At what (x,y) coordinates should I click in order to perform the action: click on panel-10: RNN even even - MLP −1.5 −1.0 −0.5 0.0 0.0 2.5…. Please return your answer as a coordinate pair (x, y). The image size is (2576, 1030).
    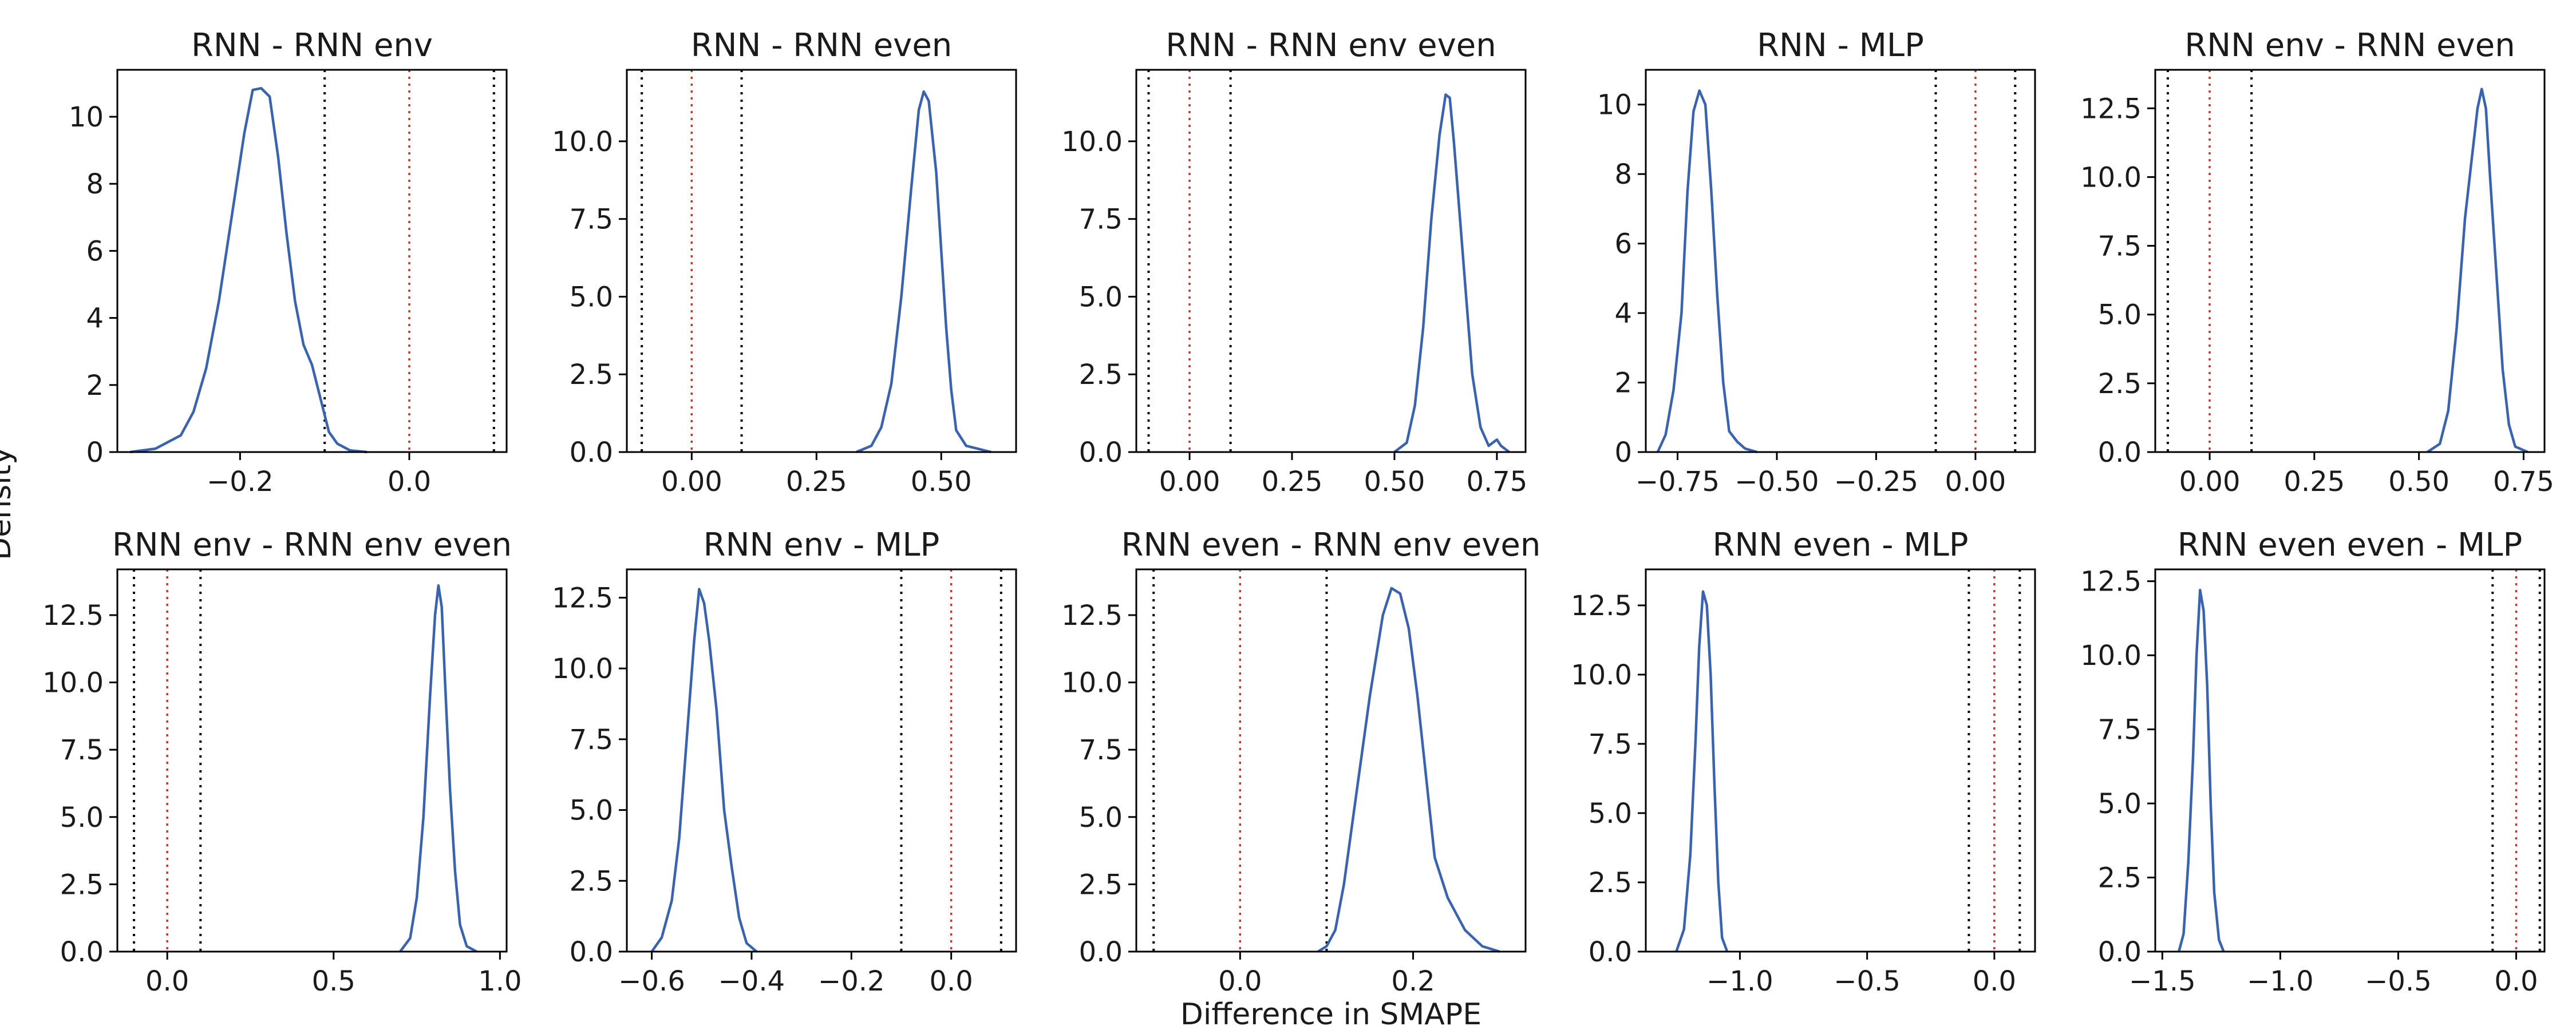
    Looking at the image, I should click on (2313, 761).